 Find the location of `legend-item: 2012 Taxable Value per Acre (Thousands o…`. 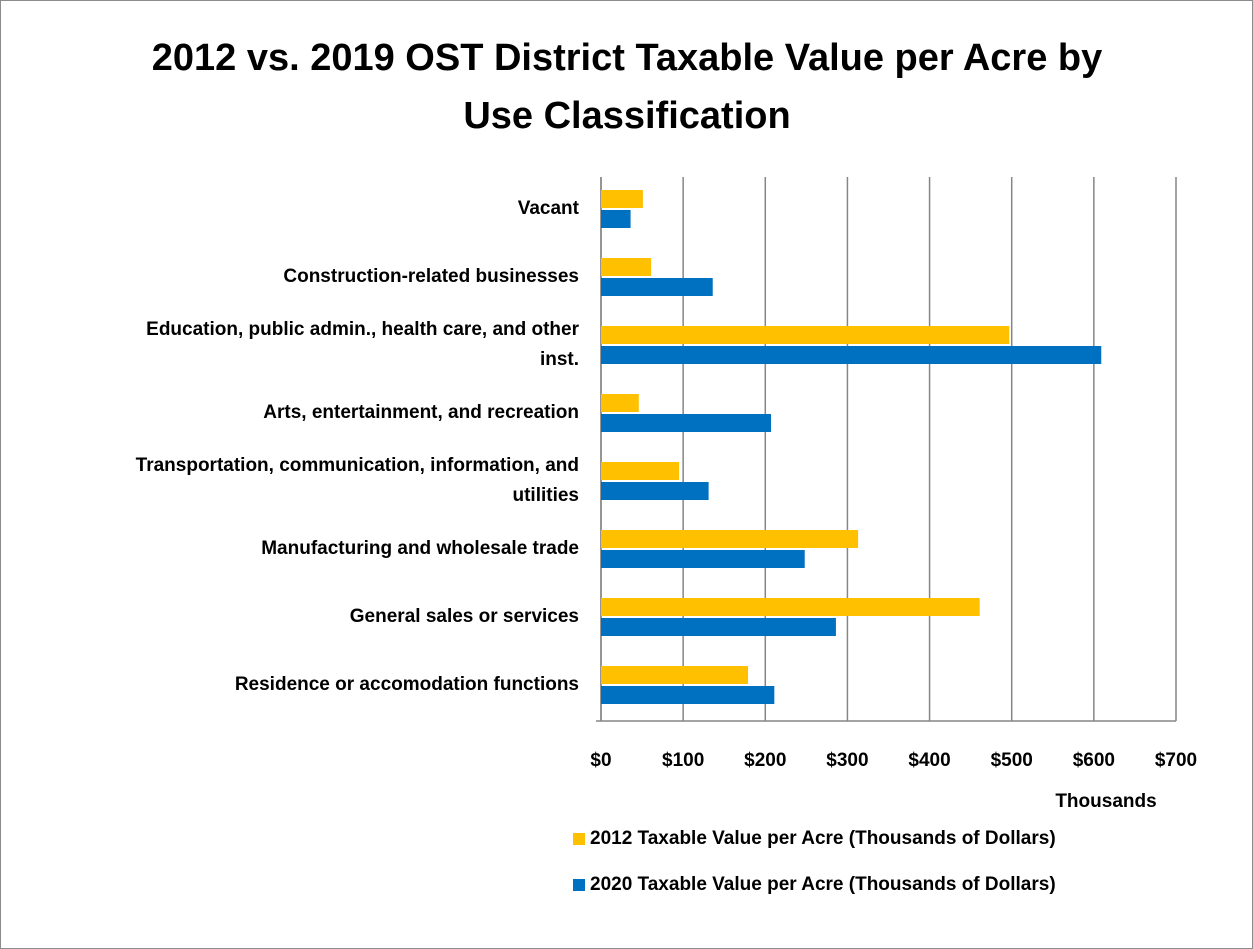

legend-item: 2012 Taxable Value per Acre (Thousands o… is located at coordinates (814, 839).